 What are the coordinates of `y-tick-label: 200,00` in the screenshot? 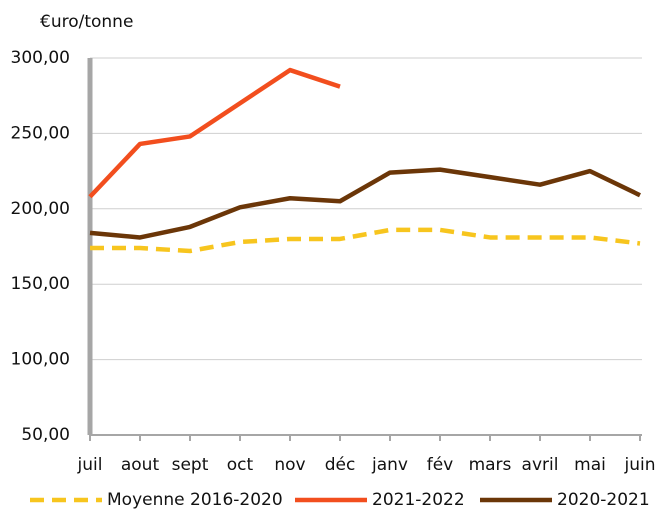 It's located at (40, 209).